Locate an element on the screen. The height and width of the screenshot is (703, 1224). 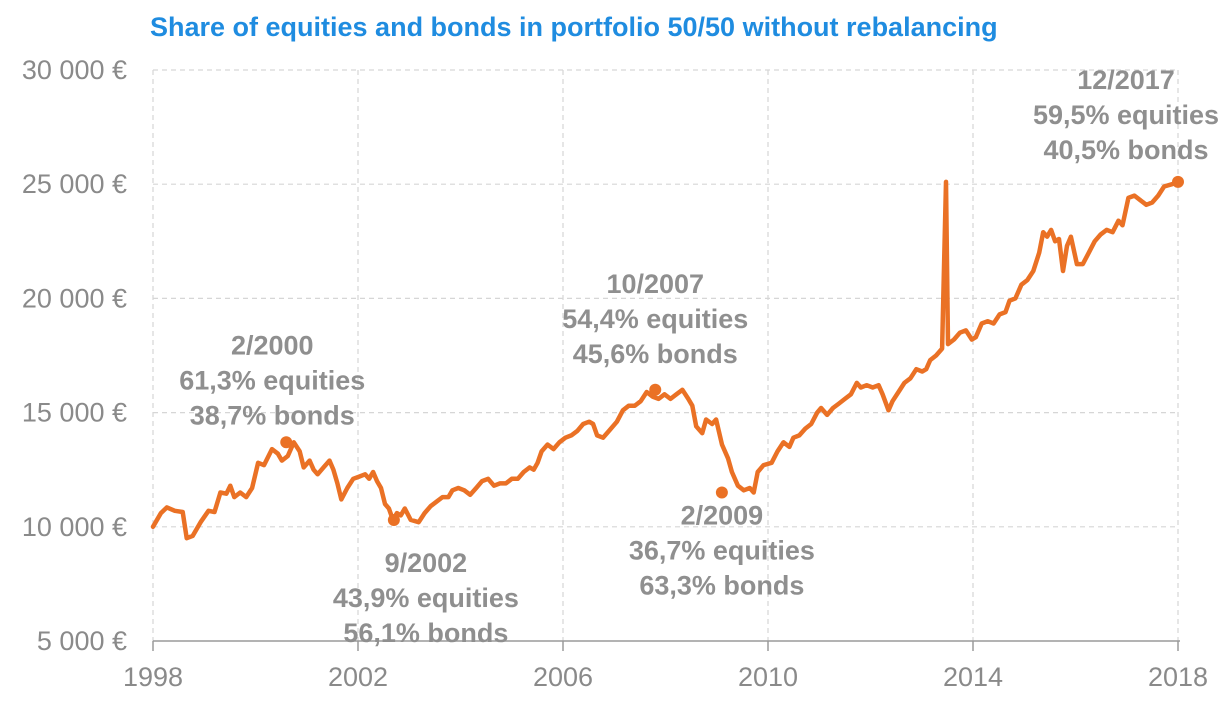
annotation-label: 59,5% equities is located at coordinates (1126, 115).